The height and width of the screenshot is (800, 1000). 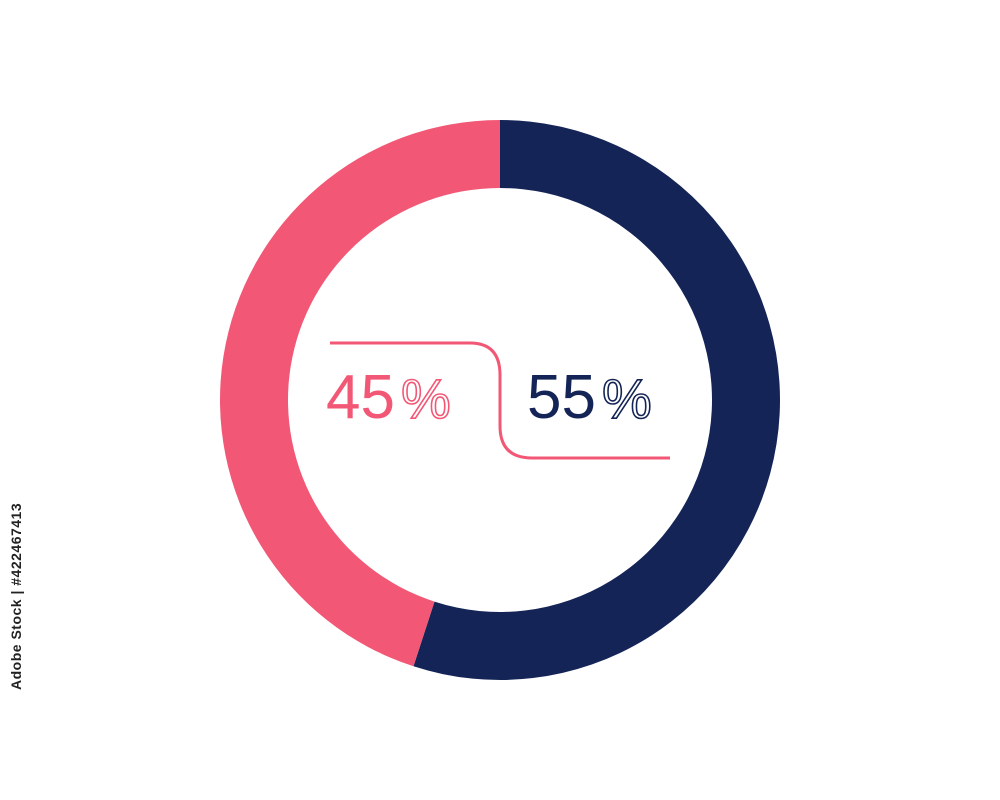 What do you see at coordinates (500, 400) in the screenshot?
I see `label-connector-line` at bounding box center [500, 400].